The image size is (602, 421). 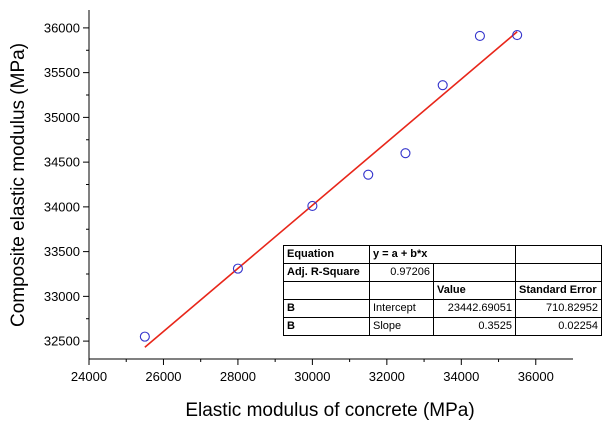 I want to click on y-tick-label: 35500, so click(x=62, y=72).